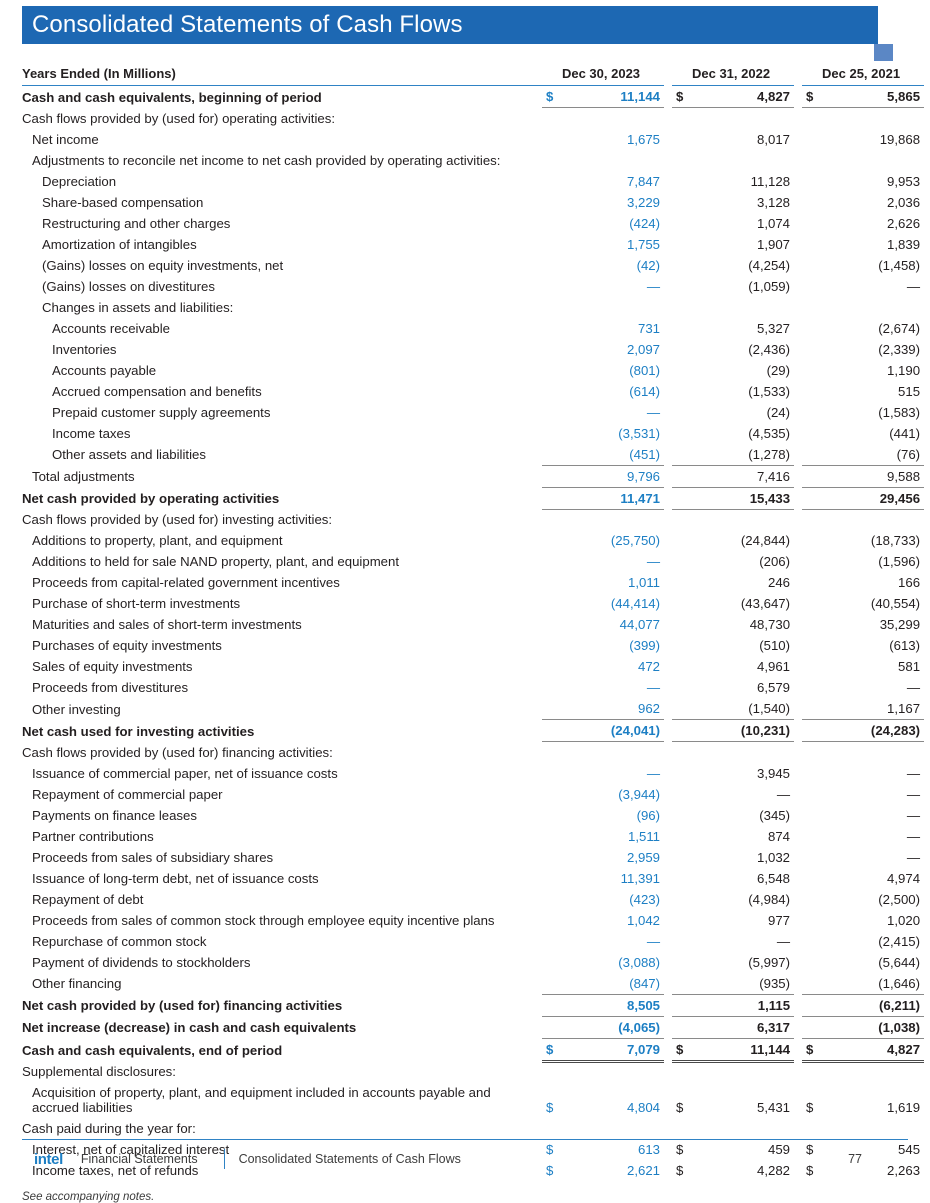  I want to click on cell-value: —, so click(783, 941).